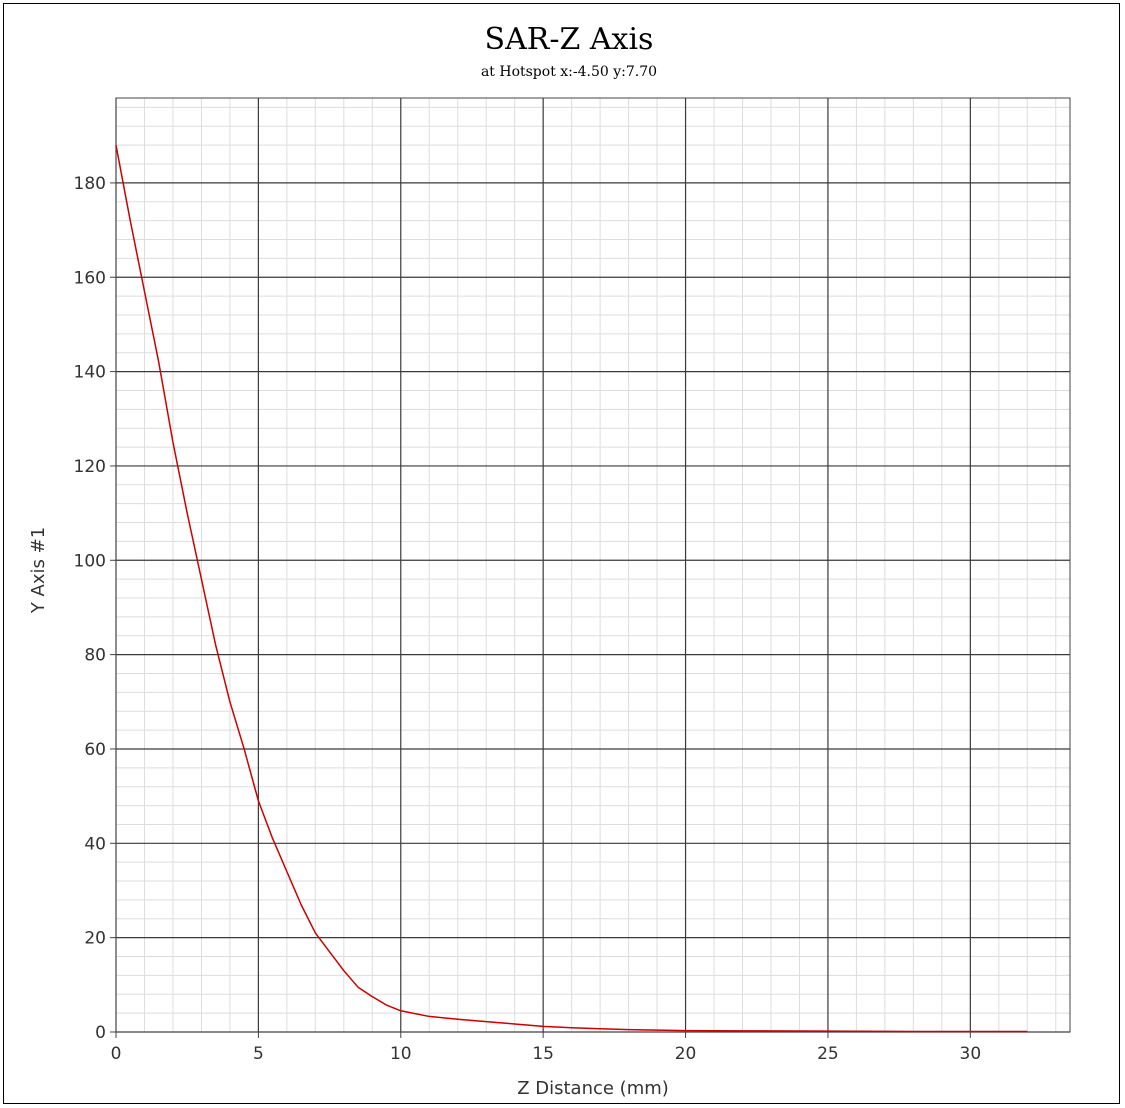 This screenshot has height=1108, width=1125. I want to click on chart-subtitle: at Hotspot x:-4.50 y:7.70, so click(569, 72).